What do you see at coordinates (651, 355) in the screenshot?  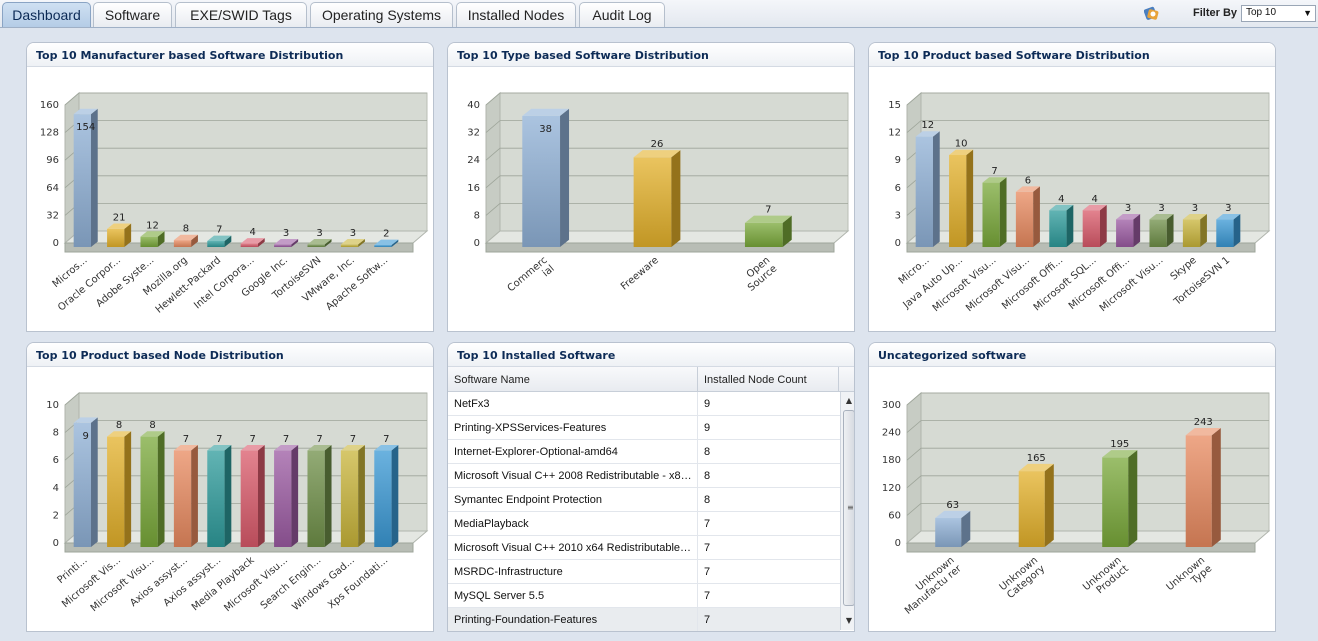 I see `panel-title: Top 10 Installed Software` at bounding box center [651, 355].